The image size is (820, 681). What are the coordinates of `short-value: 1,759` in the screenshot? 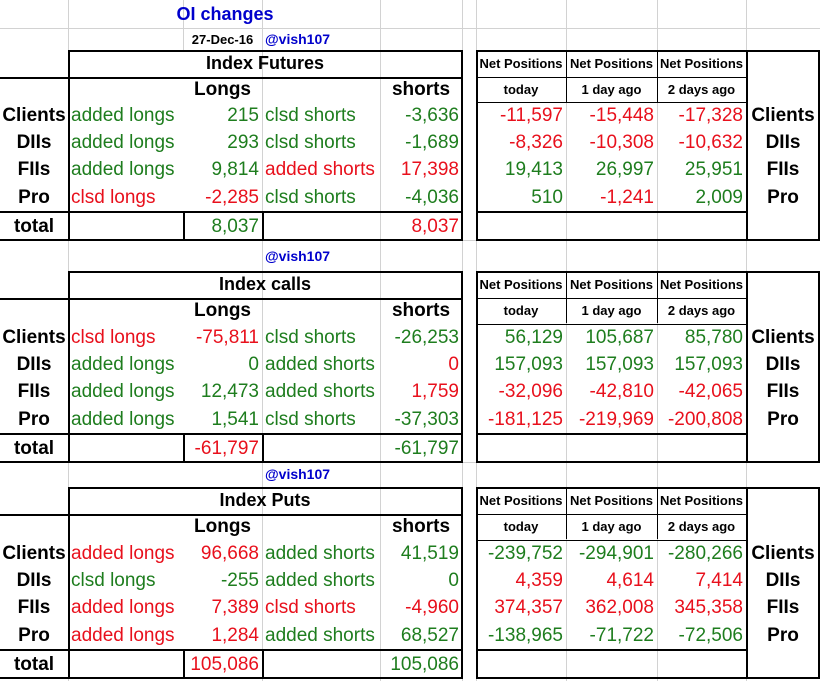 It's located at (435, 391).